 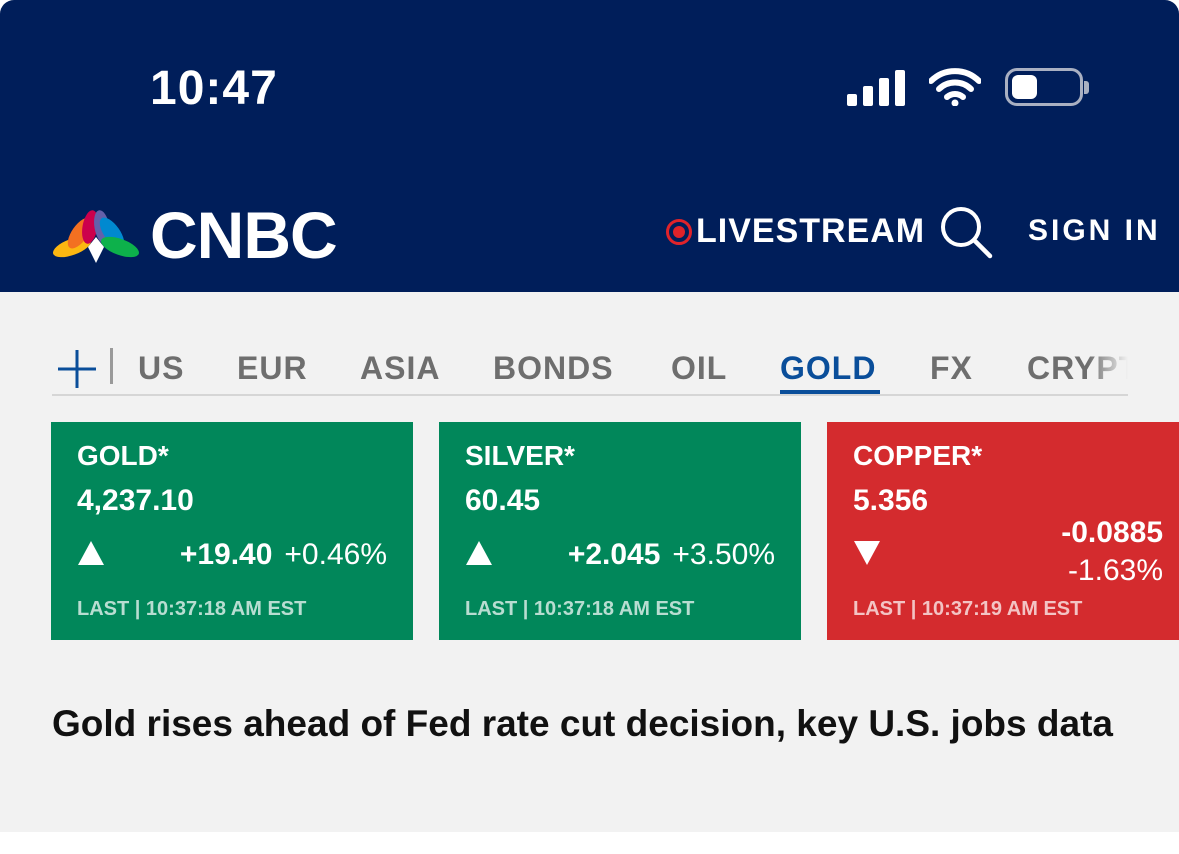 What do you see at coordinates (272, 368) in the screenshot?
I see `tab-eur: EUR` at bounding box center [272, 368].